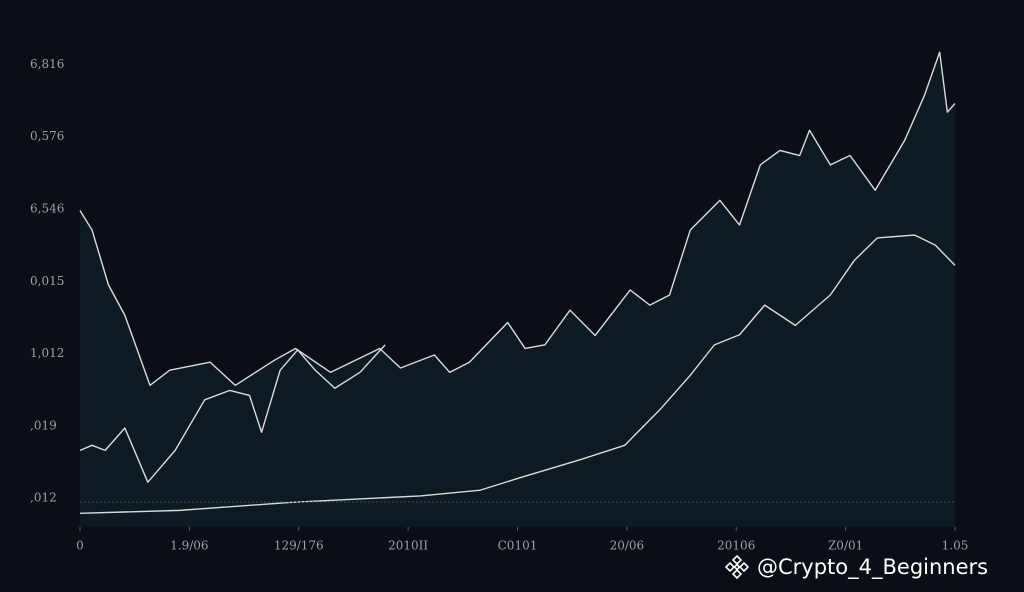  Describe the element at coordinates (47, 281) in the screenshot. I see `y-tick-label: 0,015` at that location.